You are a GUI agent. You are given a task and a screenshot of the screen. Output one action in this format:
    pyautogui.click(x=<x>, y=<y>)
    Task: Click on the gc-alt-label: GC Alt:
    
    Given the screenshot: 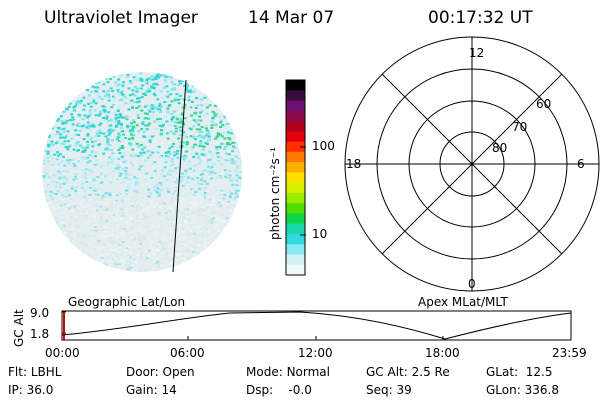 What is the action you would take?
    pyautogui.click(x=387, y=372)
    